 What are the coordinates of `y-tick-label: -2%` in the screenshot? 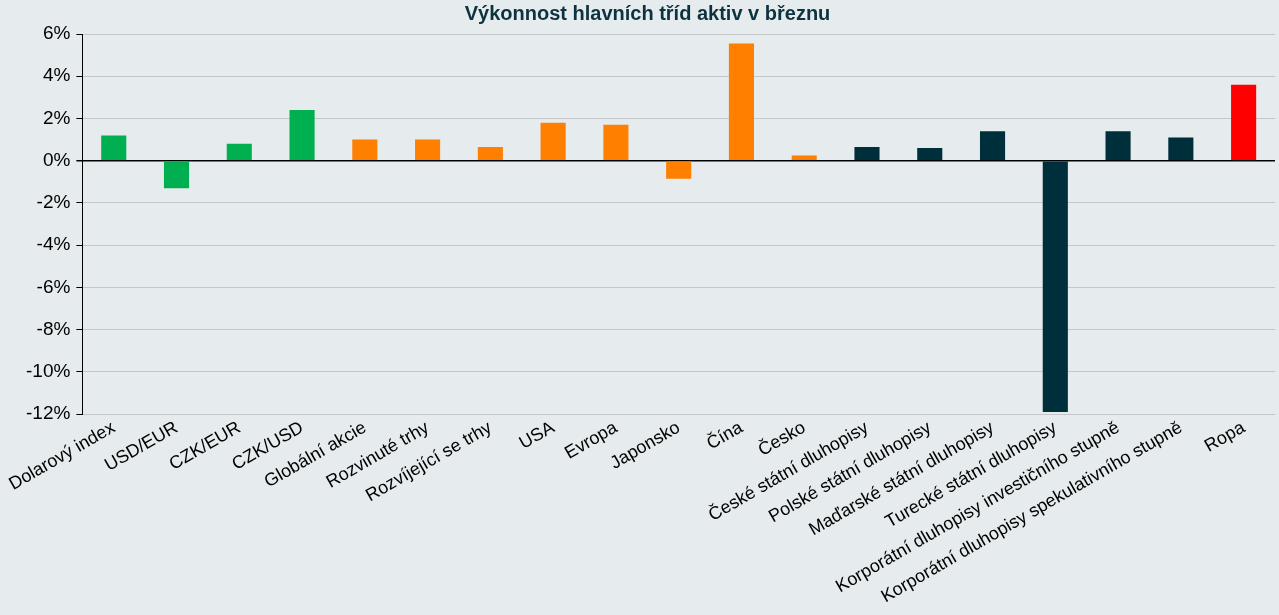 It's located at (53, 202).